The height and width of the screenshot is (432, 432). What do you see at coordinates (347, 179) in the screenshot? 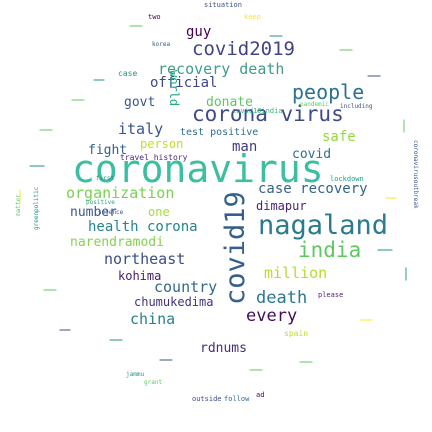
I see `cloud-word: lockdown` at bounding box center [347, 179].